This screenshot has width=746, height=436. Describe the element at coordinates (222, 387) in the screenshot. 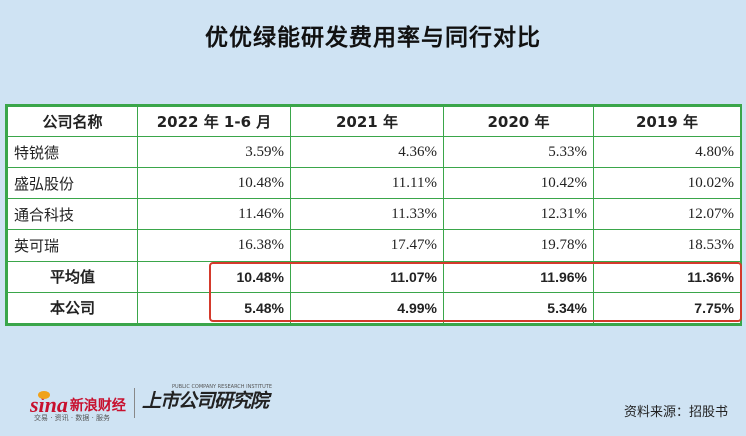

I see `research-institute-en: PUBLIC COMPANY RESEARCH INSTITUTE` at that location.